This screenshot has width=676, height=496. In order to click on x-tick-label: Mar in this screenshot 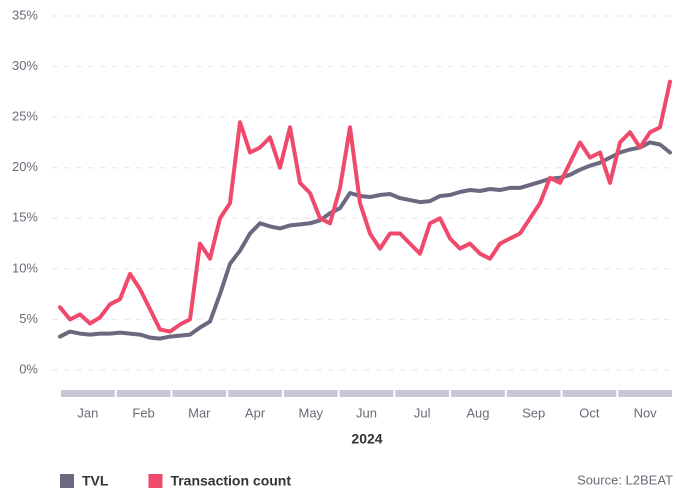, I will do `click(199, 412)`.